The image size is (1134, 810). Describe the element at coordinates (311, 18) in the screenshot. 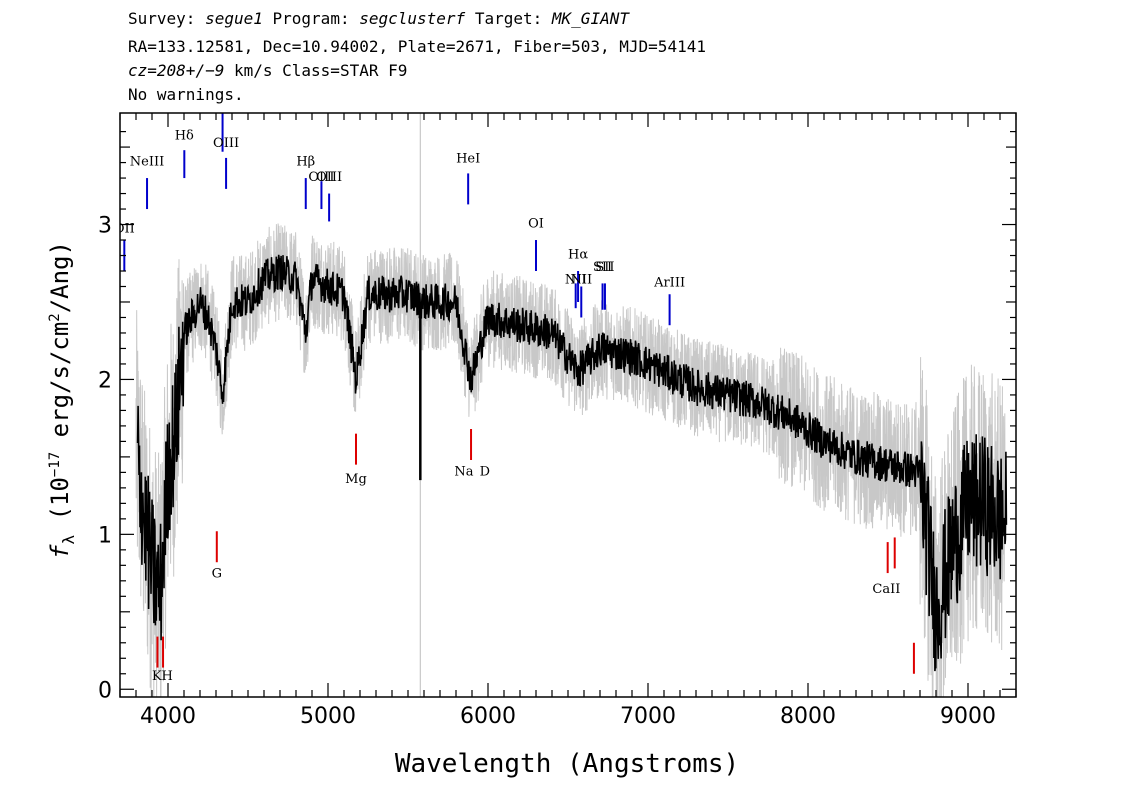

I see `program-label: Program:` at that location.